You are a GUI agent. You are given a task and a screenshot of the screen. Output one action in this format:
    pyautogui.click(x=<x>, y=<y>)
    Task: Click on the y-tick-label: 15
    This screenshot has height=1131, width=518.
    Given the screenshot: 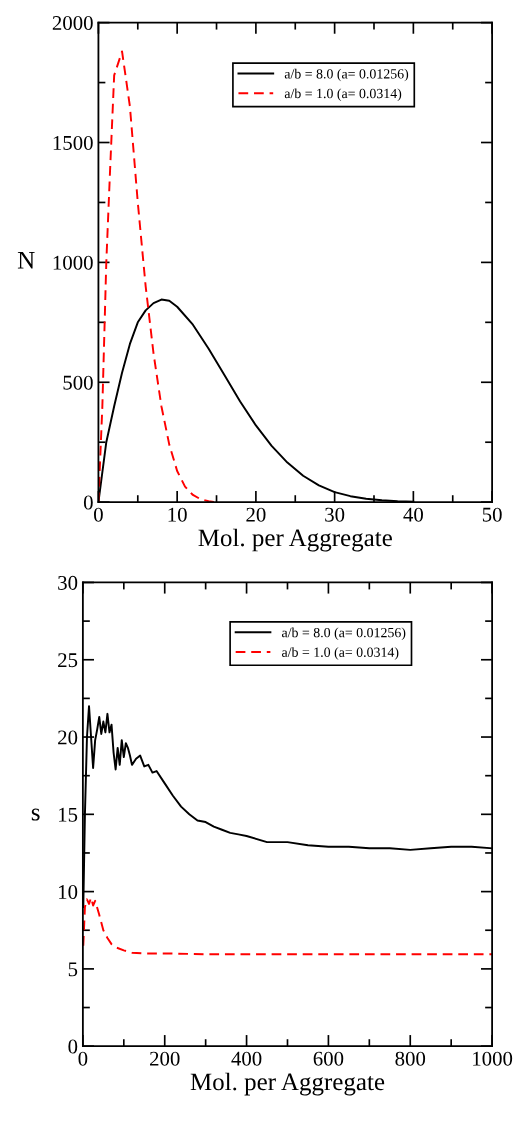 What is the action you would take?
    pyautogui.click(x=68, y=814)
    